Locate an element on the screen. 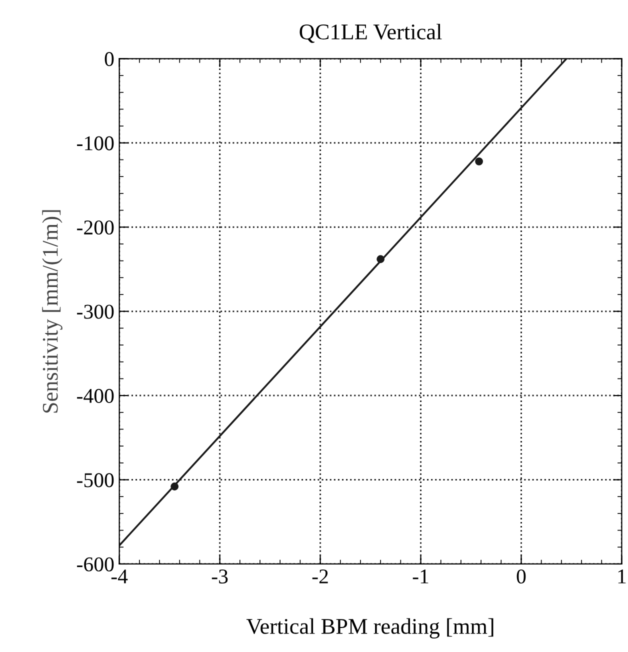  x-tick-label: -2 is located at coordinates (320, 577).